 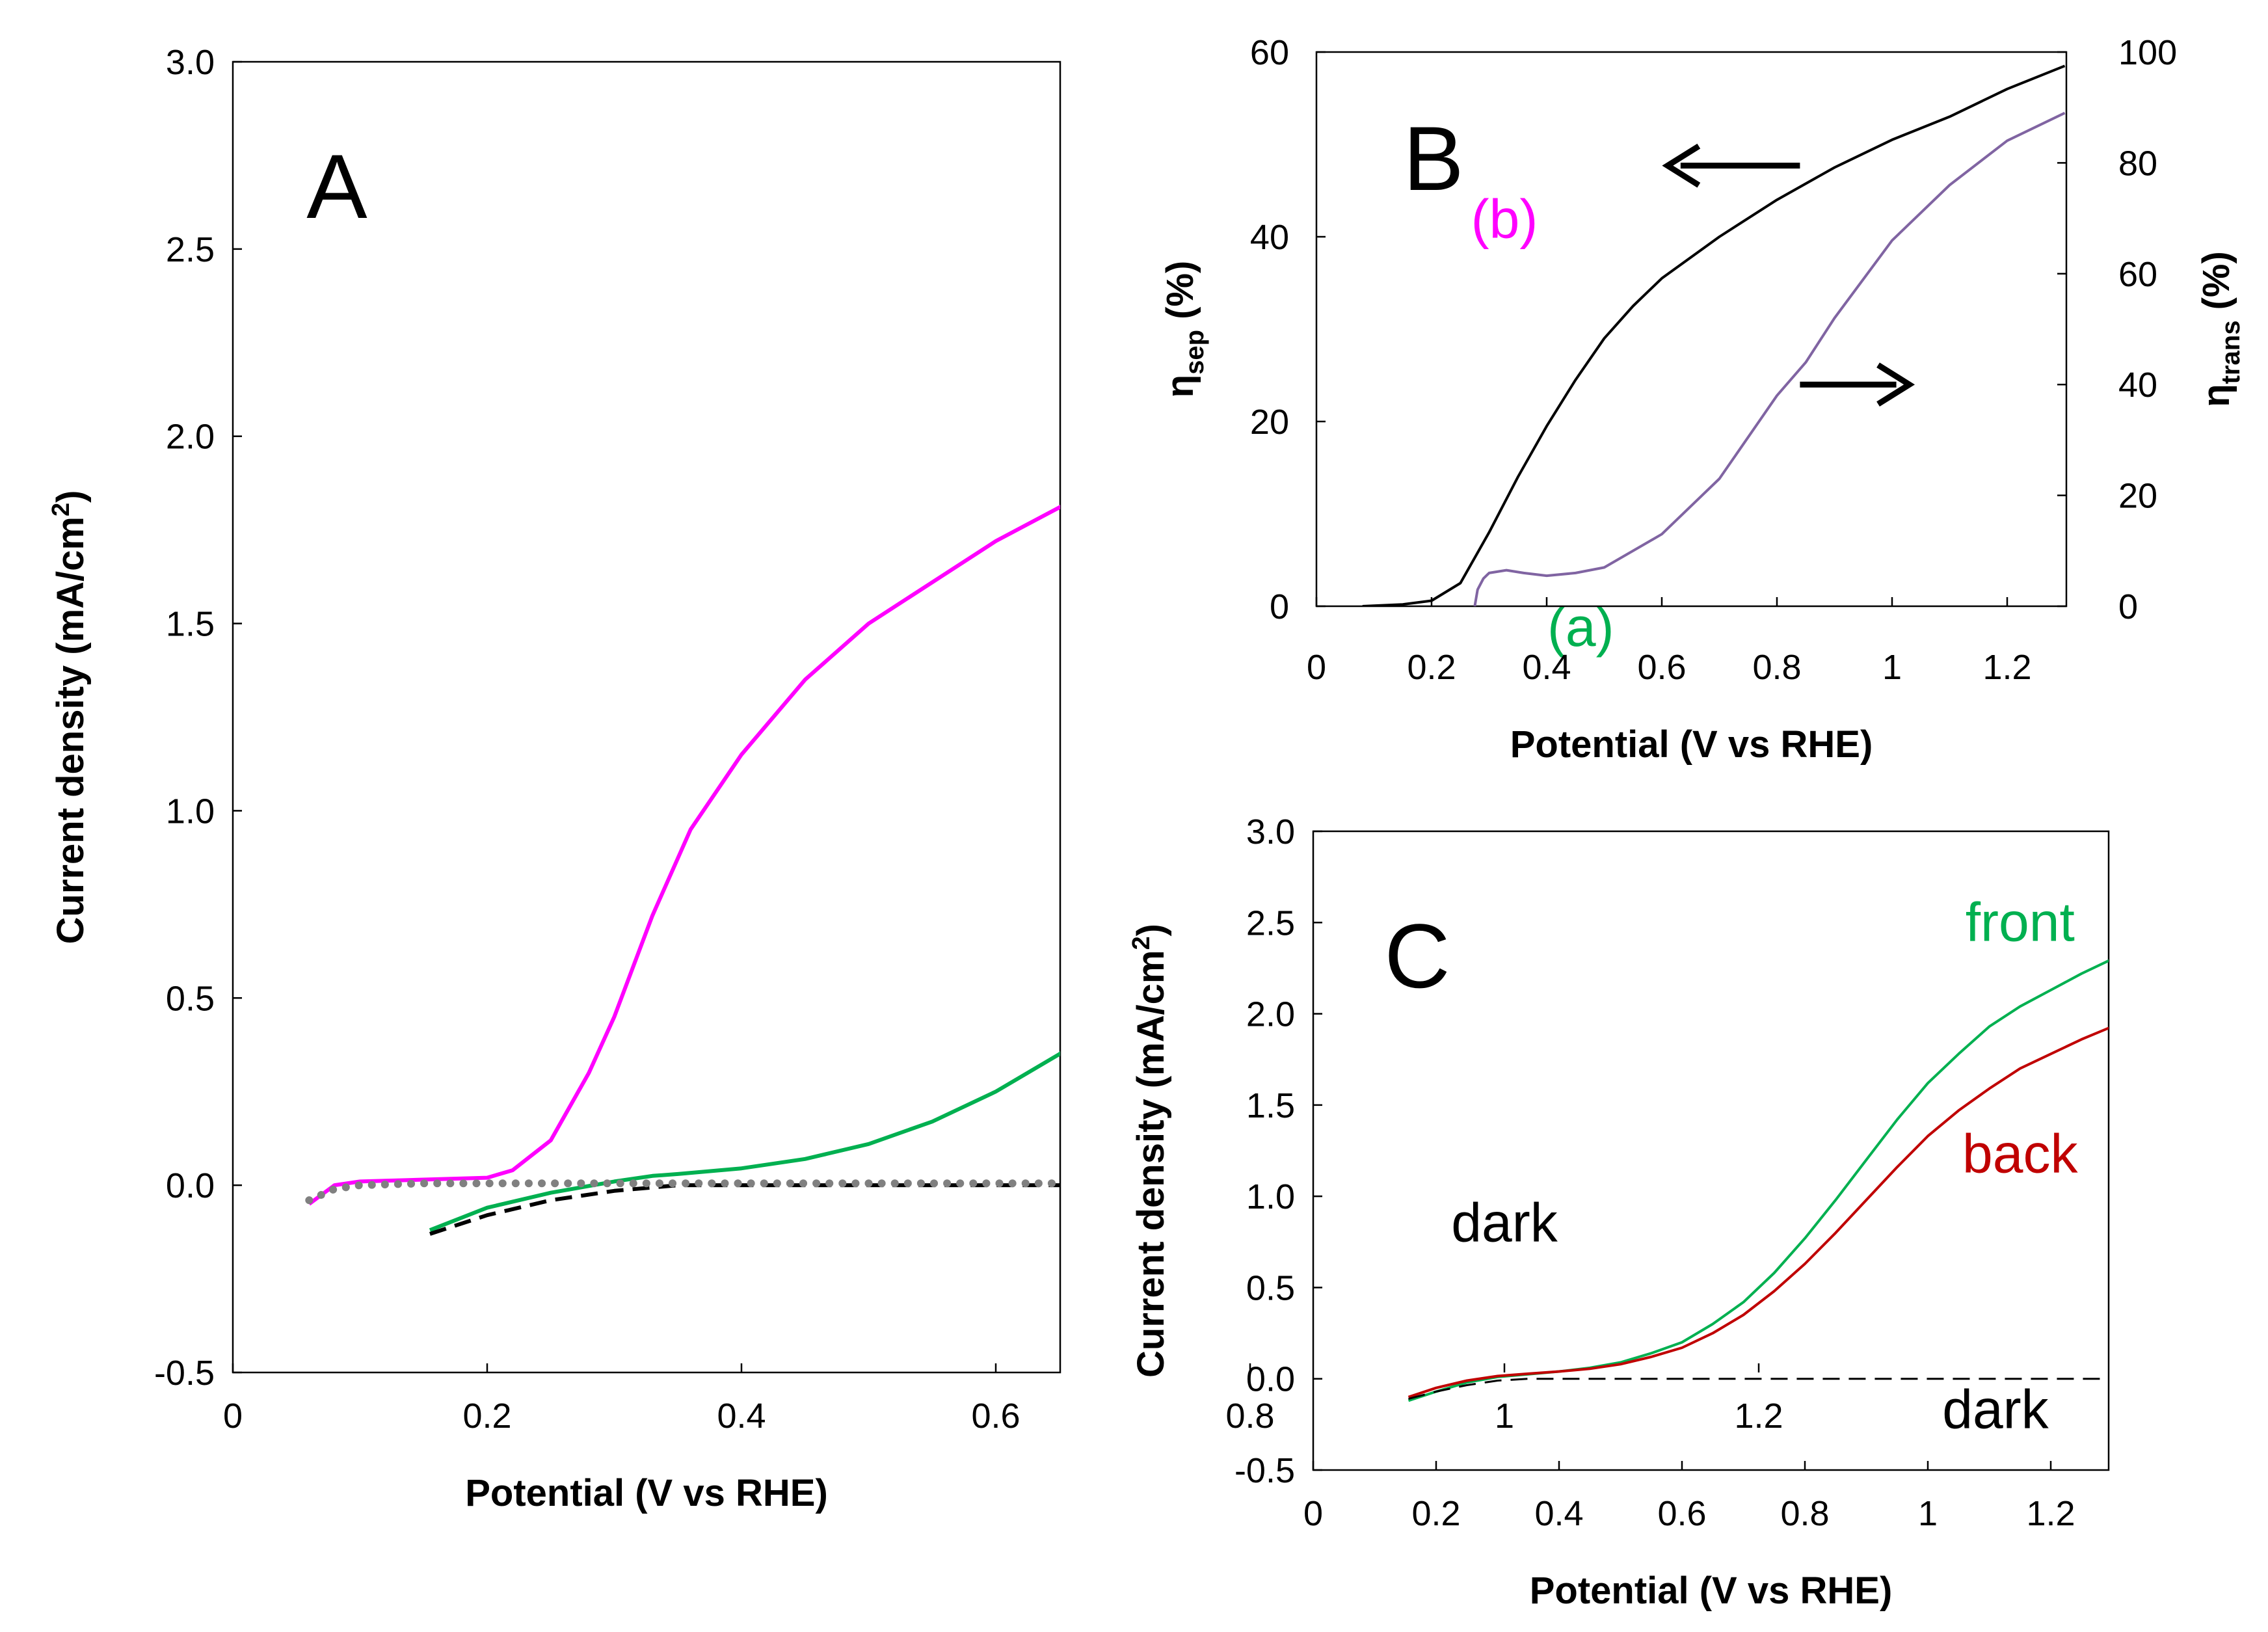 I want to click on series-line-a-dark, so click(x=744, y=1209).